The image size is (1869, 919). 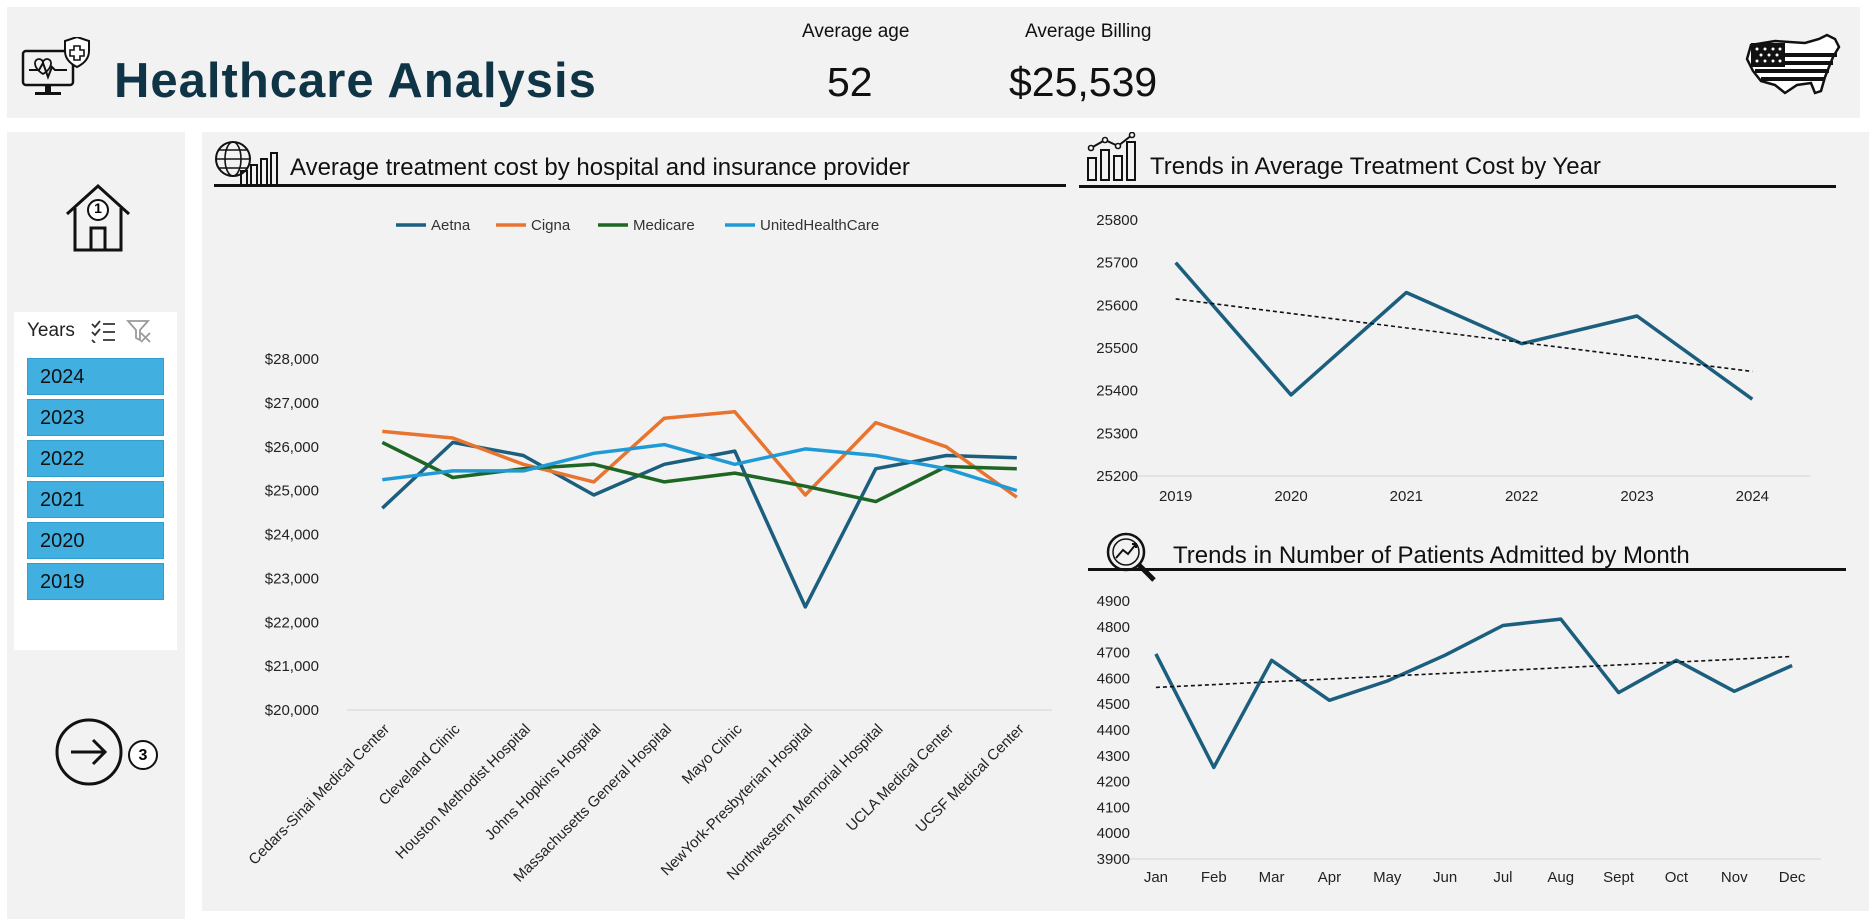 What do you see at coordinates (319, 795) in the screenshot?
I see `hospital-x-tick-label-cedars-sinai-medical-center: Cedars-Sinai Medical Center` at bounding box center [319, 795].